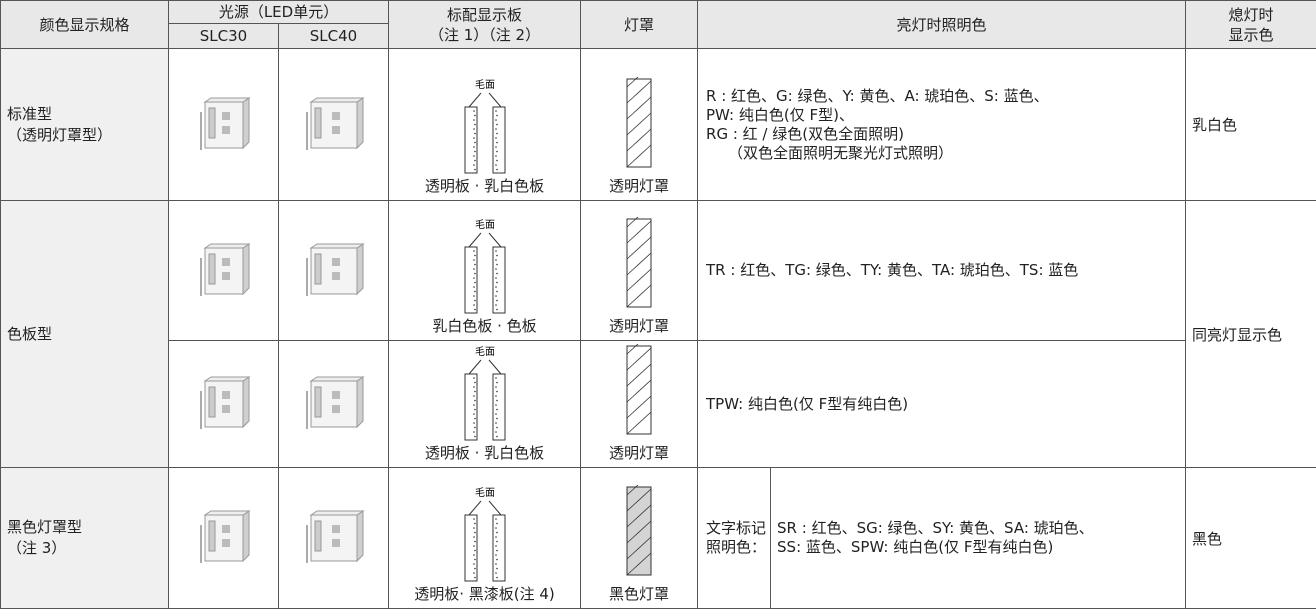  What do you see at coordinates (87, 114) in the screenshot?
I see `spec-line: 标准型` at bounding box center [87, 114].